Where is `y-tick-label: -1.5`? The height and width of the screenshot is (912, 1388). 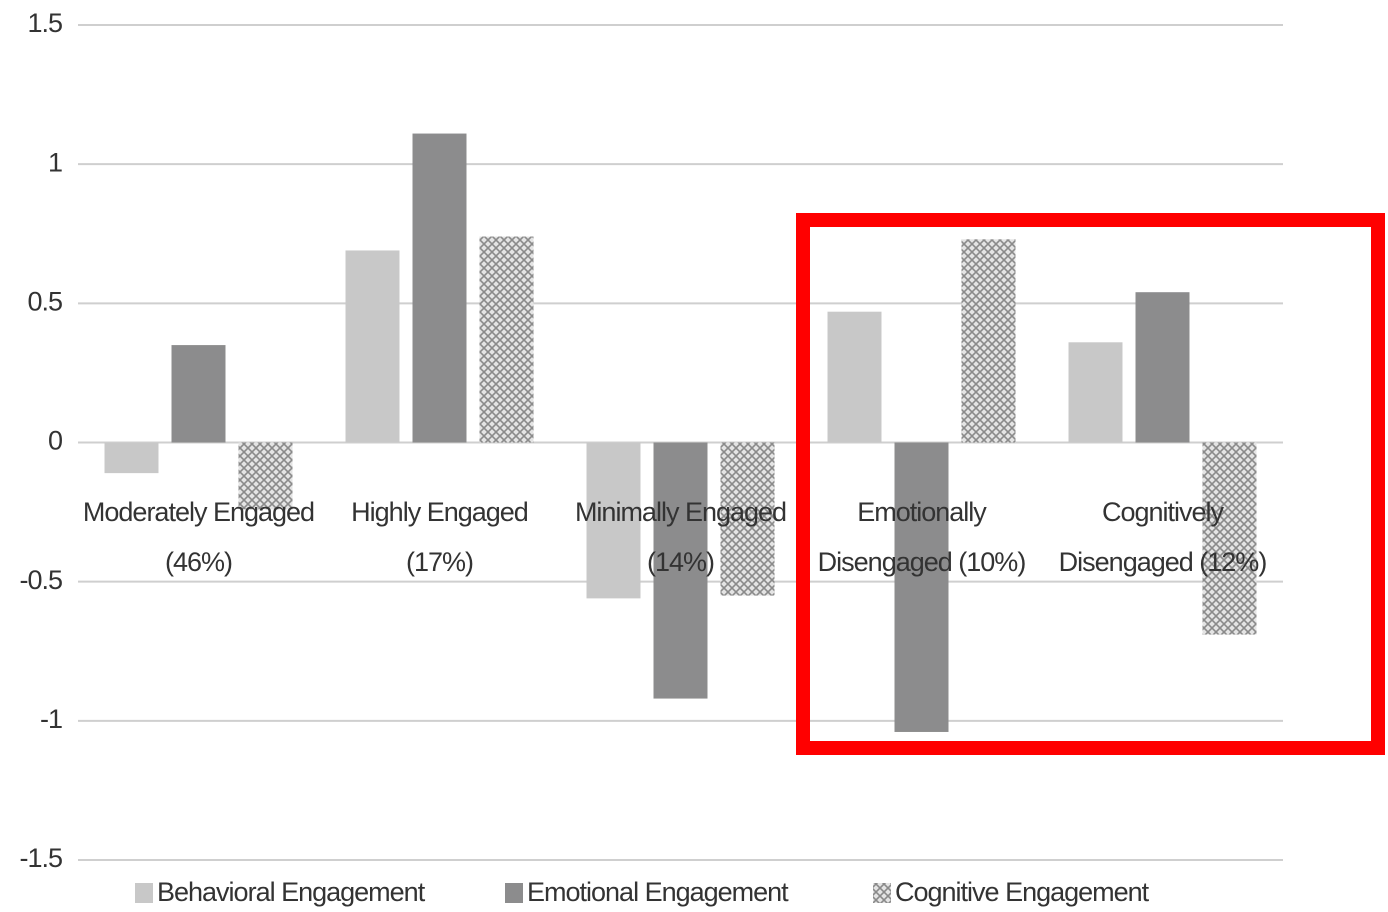 y-tick-label: -1.5 is located at coordinates (40, 858).